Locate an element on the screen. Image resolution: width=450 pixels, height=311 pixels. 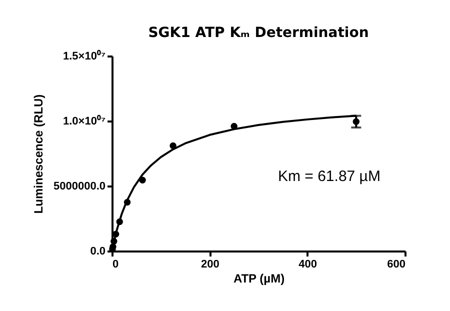
x-tick-label: 600 is located at coordinates (396, 264).